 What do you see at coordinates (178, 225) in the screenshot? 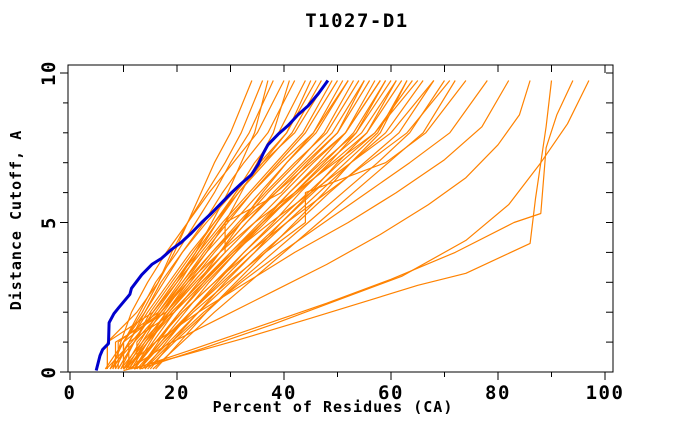
I see `model-curve` at bounding box center [178, 225].